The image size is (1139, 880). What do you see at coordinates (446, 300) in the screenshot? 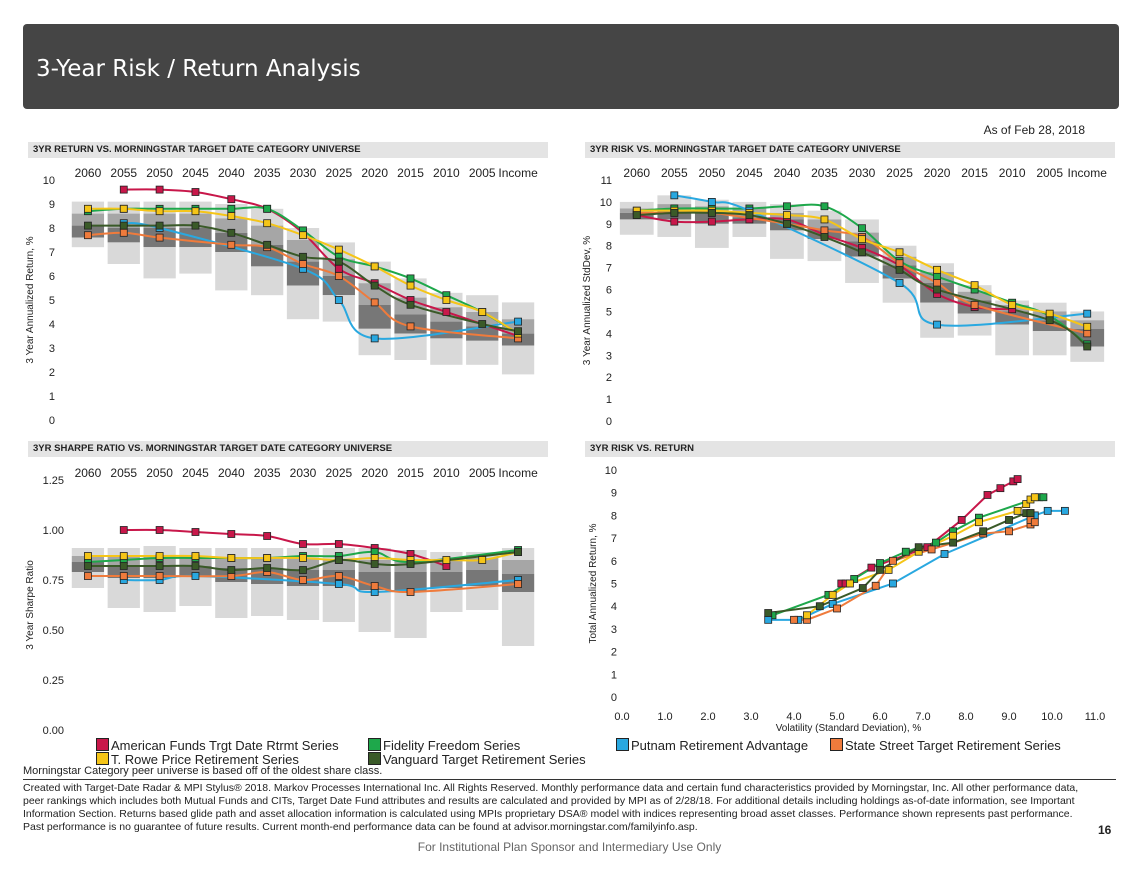
I see `series-point-4-2010` at bounding box center [446, 300].